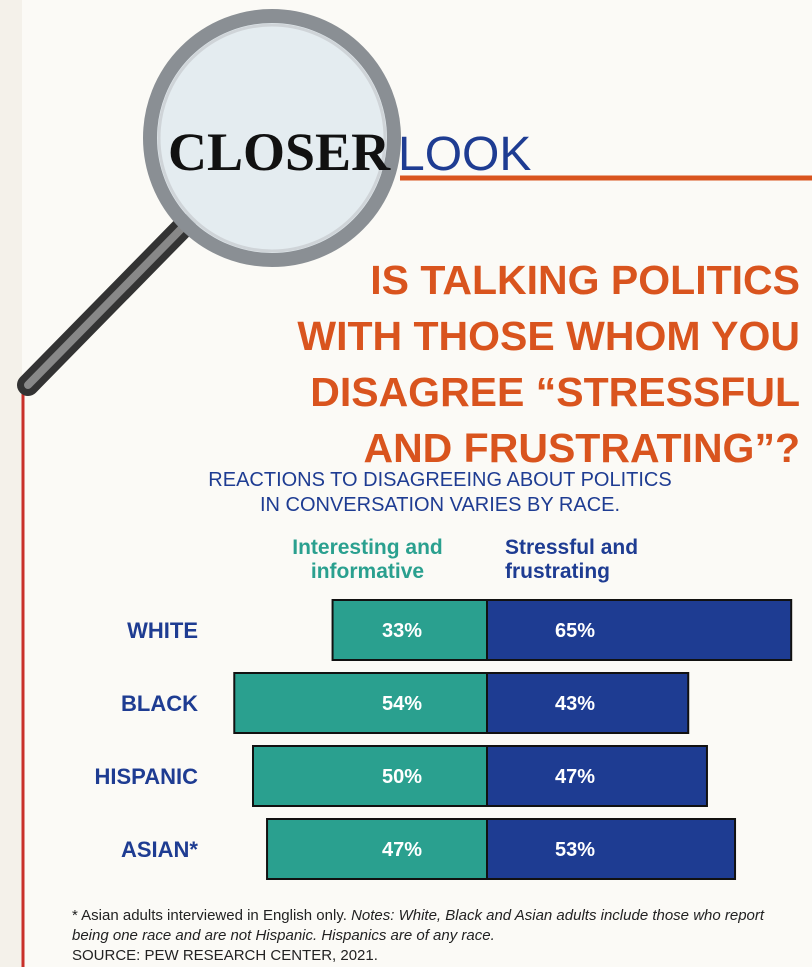 The width and height of the screenshot is (812, 967). I want to click on category-label: BLACK, so click(159, 703).